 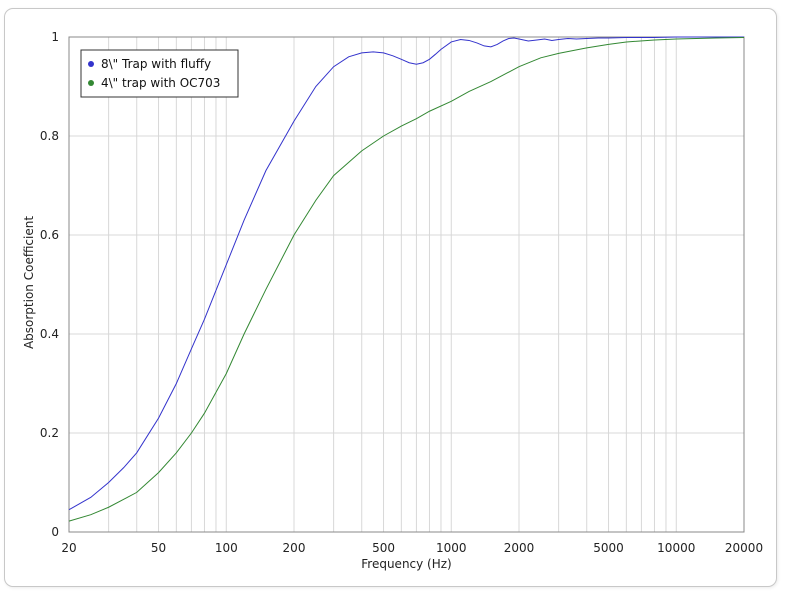 What do you see at coordinates (49, 136) in the screenshot?
I see `y-tick-label: 0.8` at bounding box center [49, 136].